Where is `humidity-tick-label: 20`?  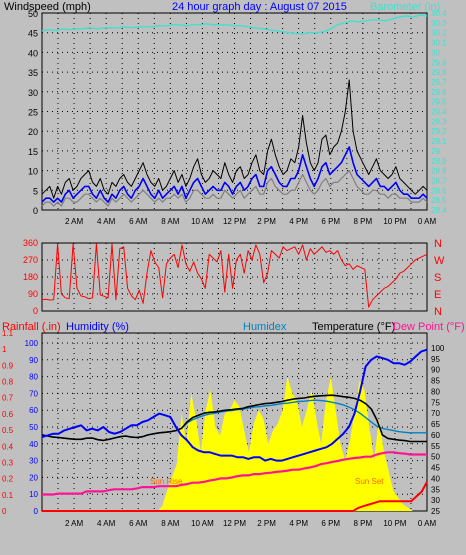 humidity-tick-label: 20 is located at coordinates (33, 477).